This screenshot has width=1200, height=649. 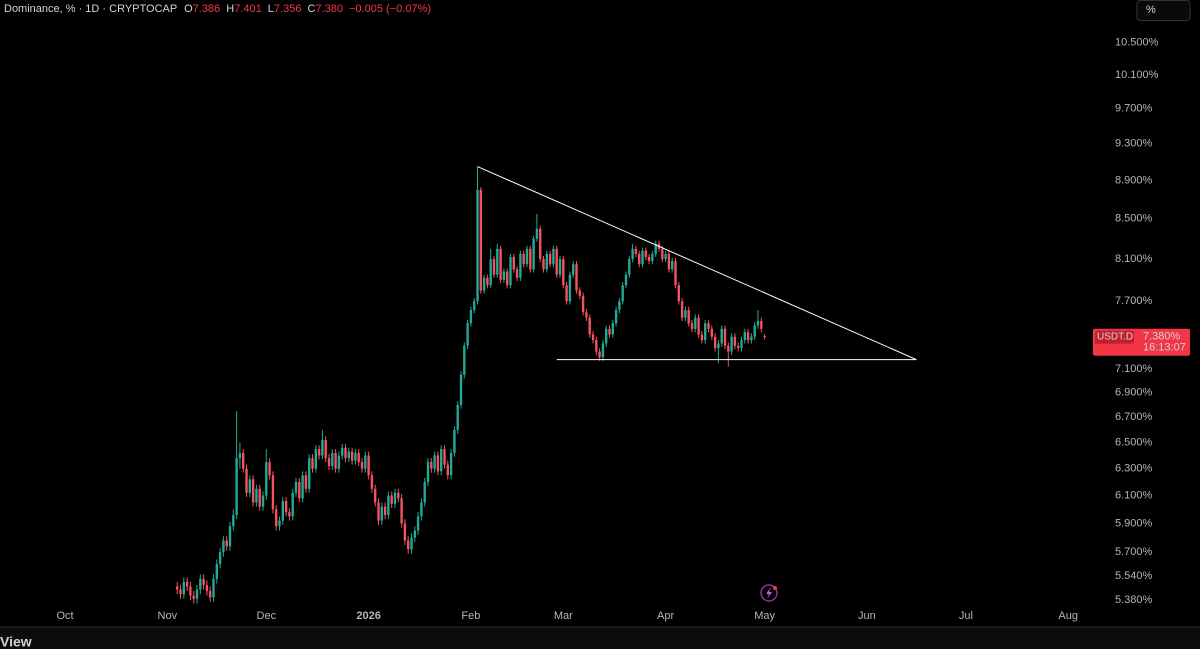 I want to click on symbol-info: Dominance, % · 1D · CRYPTOCAP, so click(x=90, y=9).